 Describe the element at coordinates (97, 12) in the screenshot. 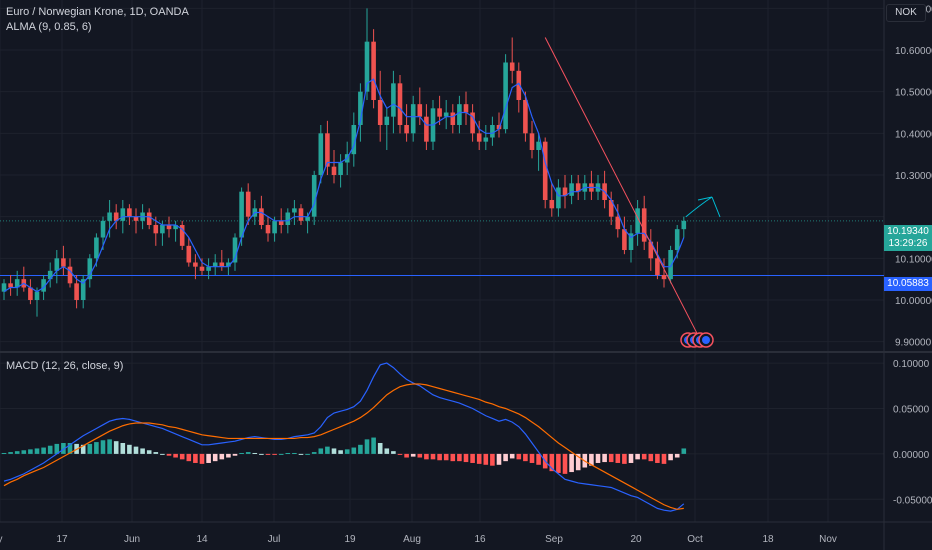

I see `symbol-title: Euro / Norwegian Krone, 1D, OANDA` at that location.